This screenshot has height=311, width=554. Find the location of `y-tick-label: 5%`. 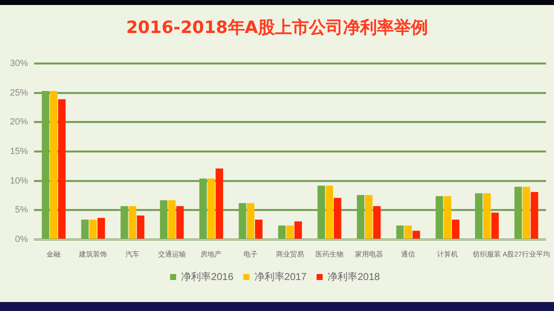

y-tick-label: 5% is located at coordinates (21, 209).